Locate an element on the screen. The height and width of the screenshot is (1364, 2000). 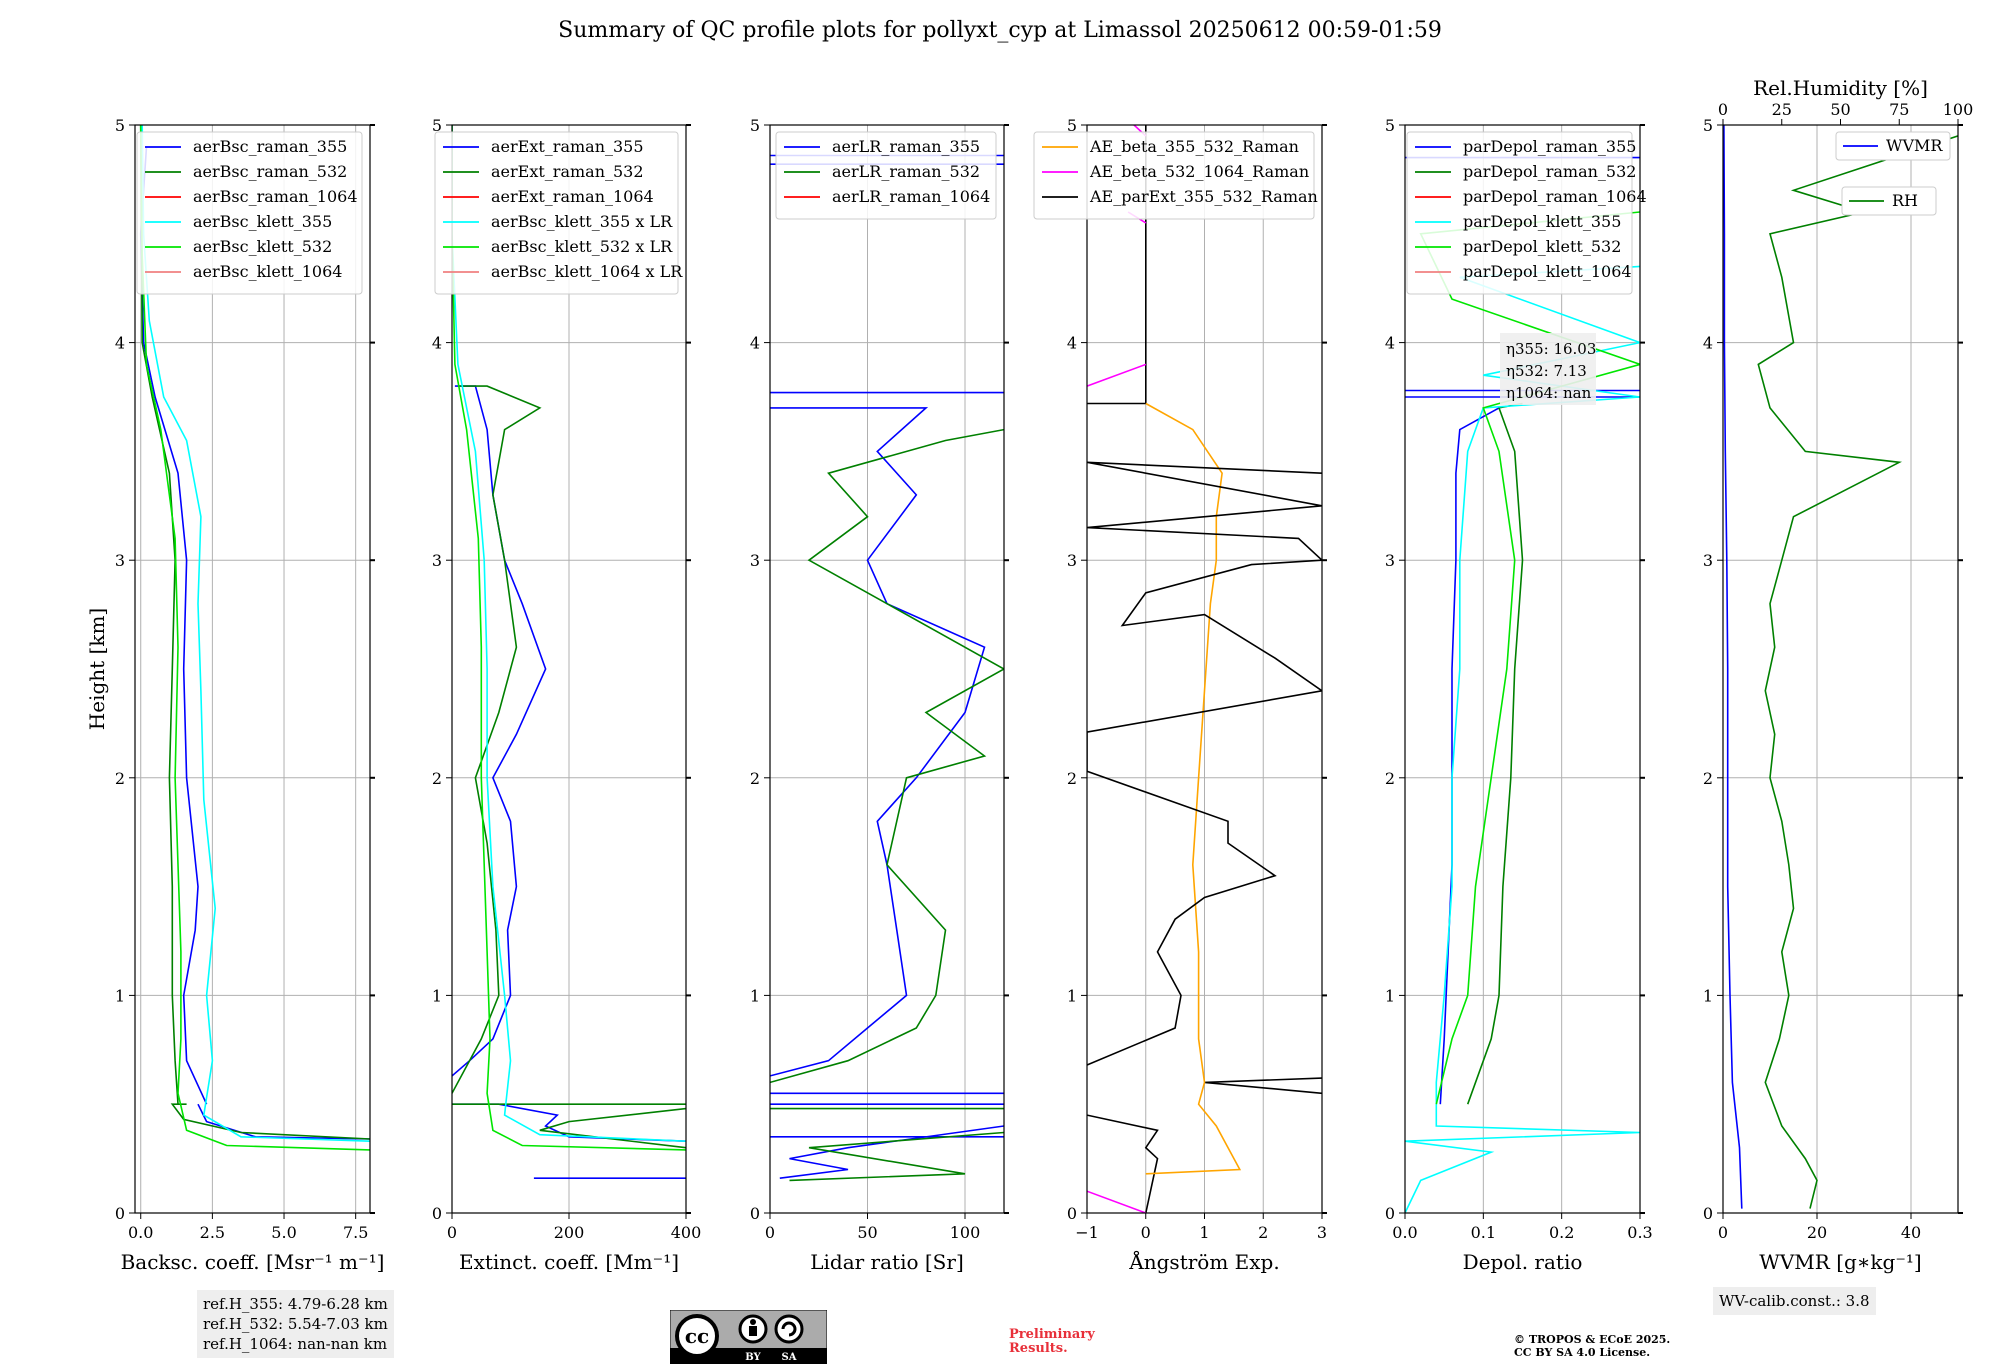
series-RH is located at coordinates (1857, 672).